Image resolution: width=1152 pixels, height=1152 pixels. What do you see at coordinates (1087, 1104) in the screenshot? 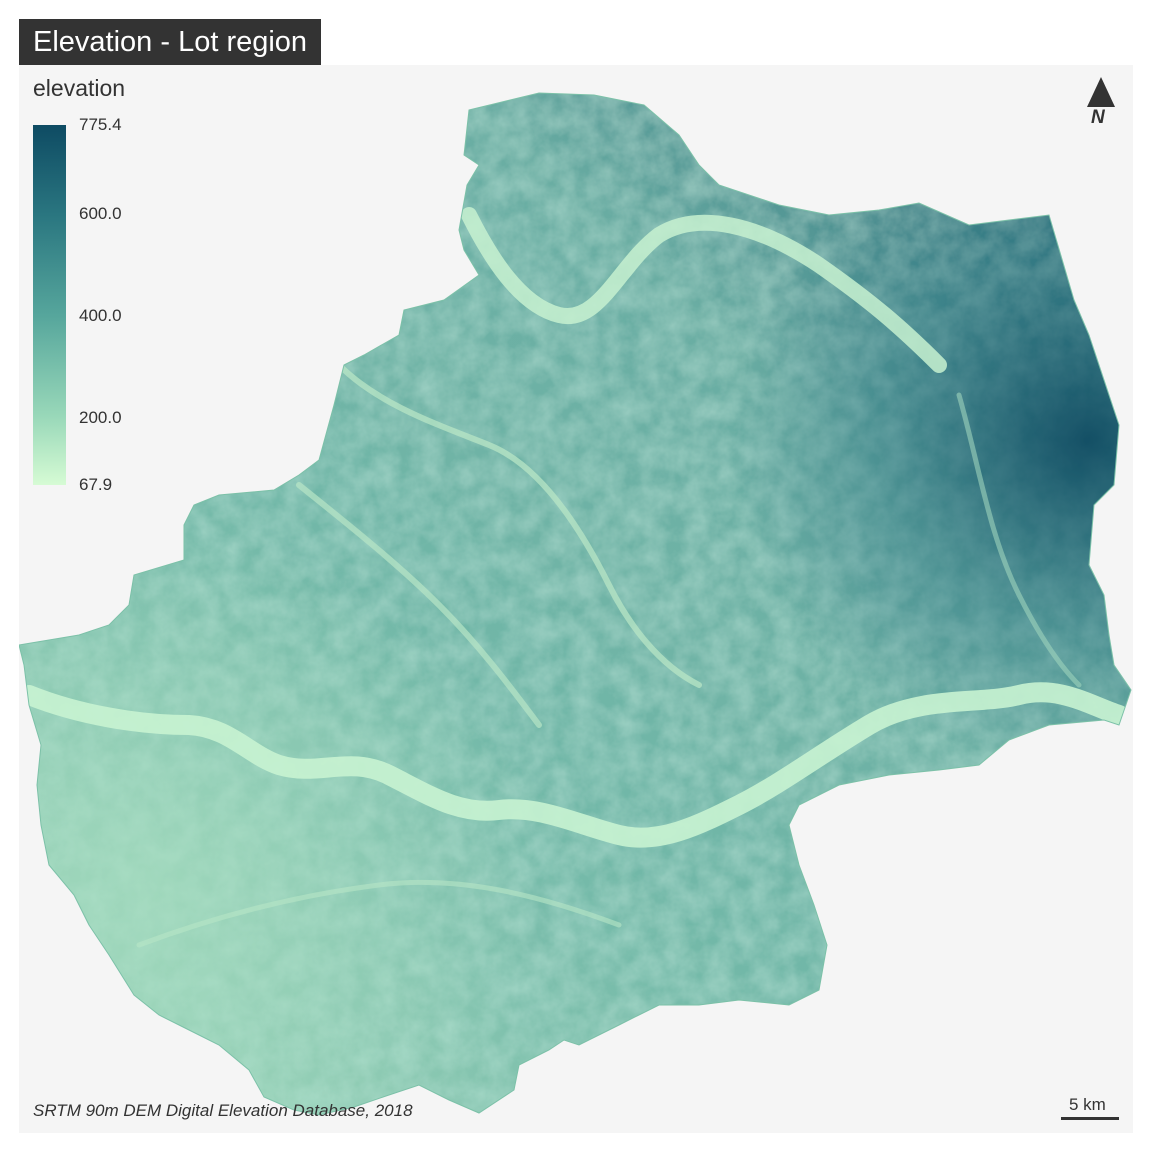
I see `scale-bar-label: 5 km` at bounding box center [1087, 1104].